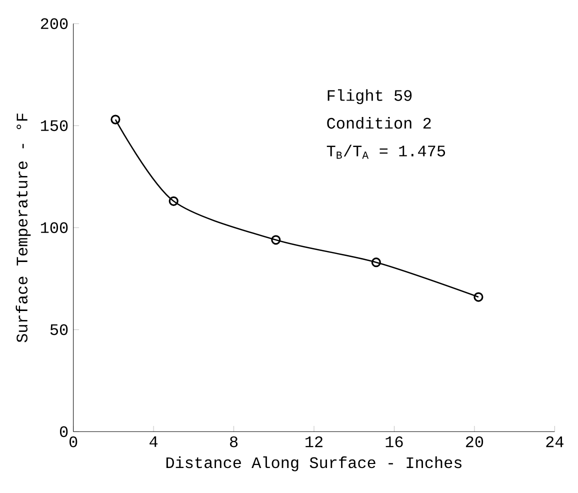  Describe the element at coordinates (394, 442) in the screenshot. I see `x-tick-label: 16` at that location.